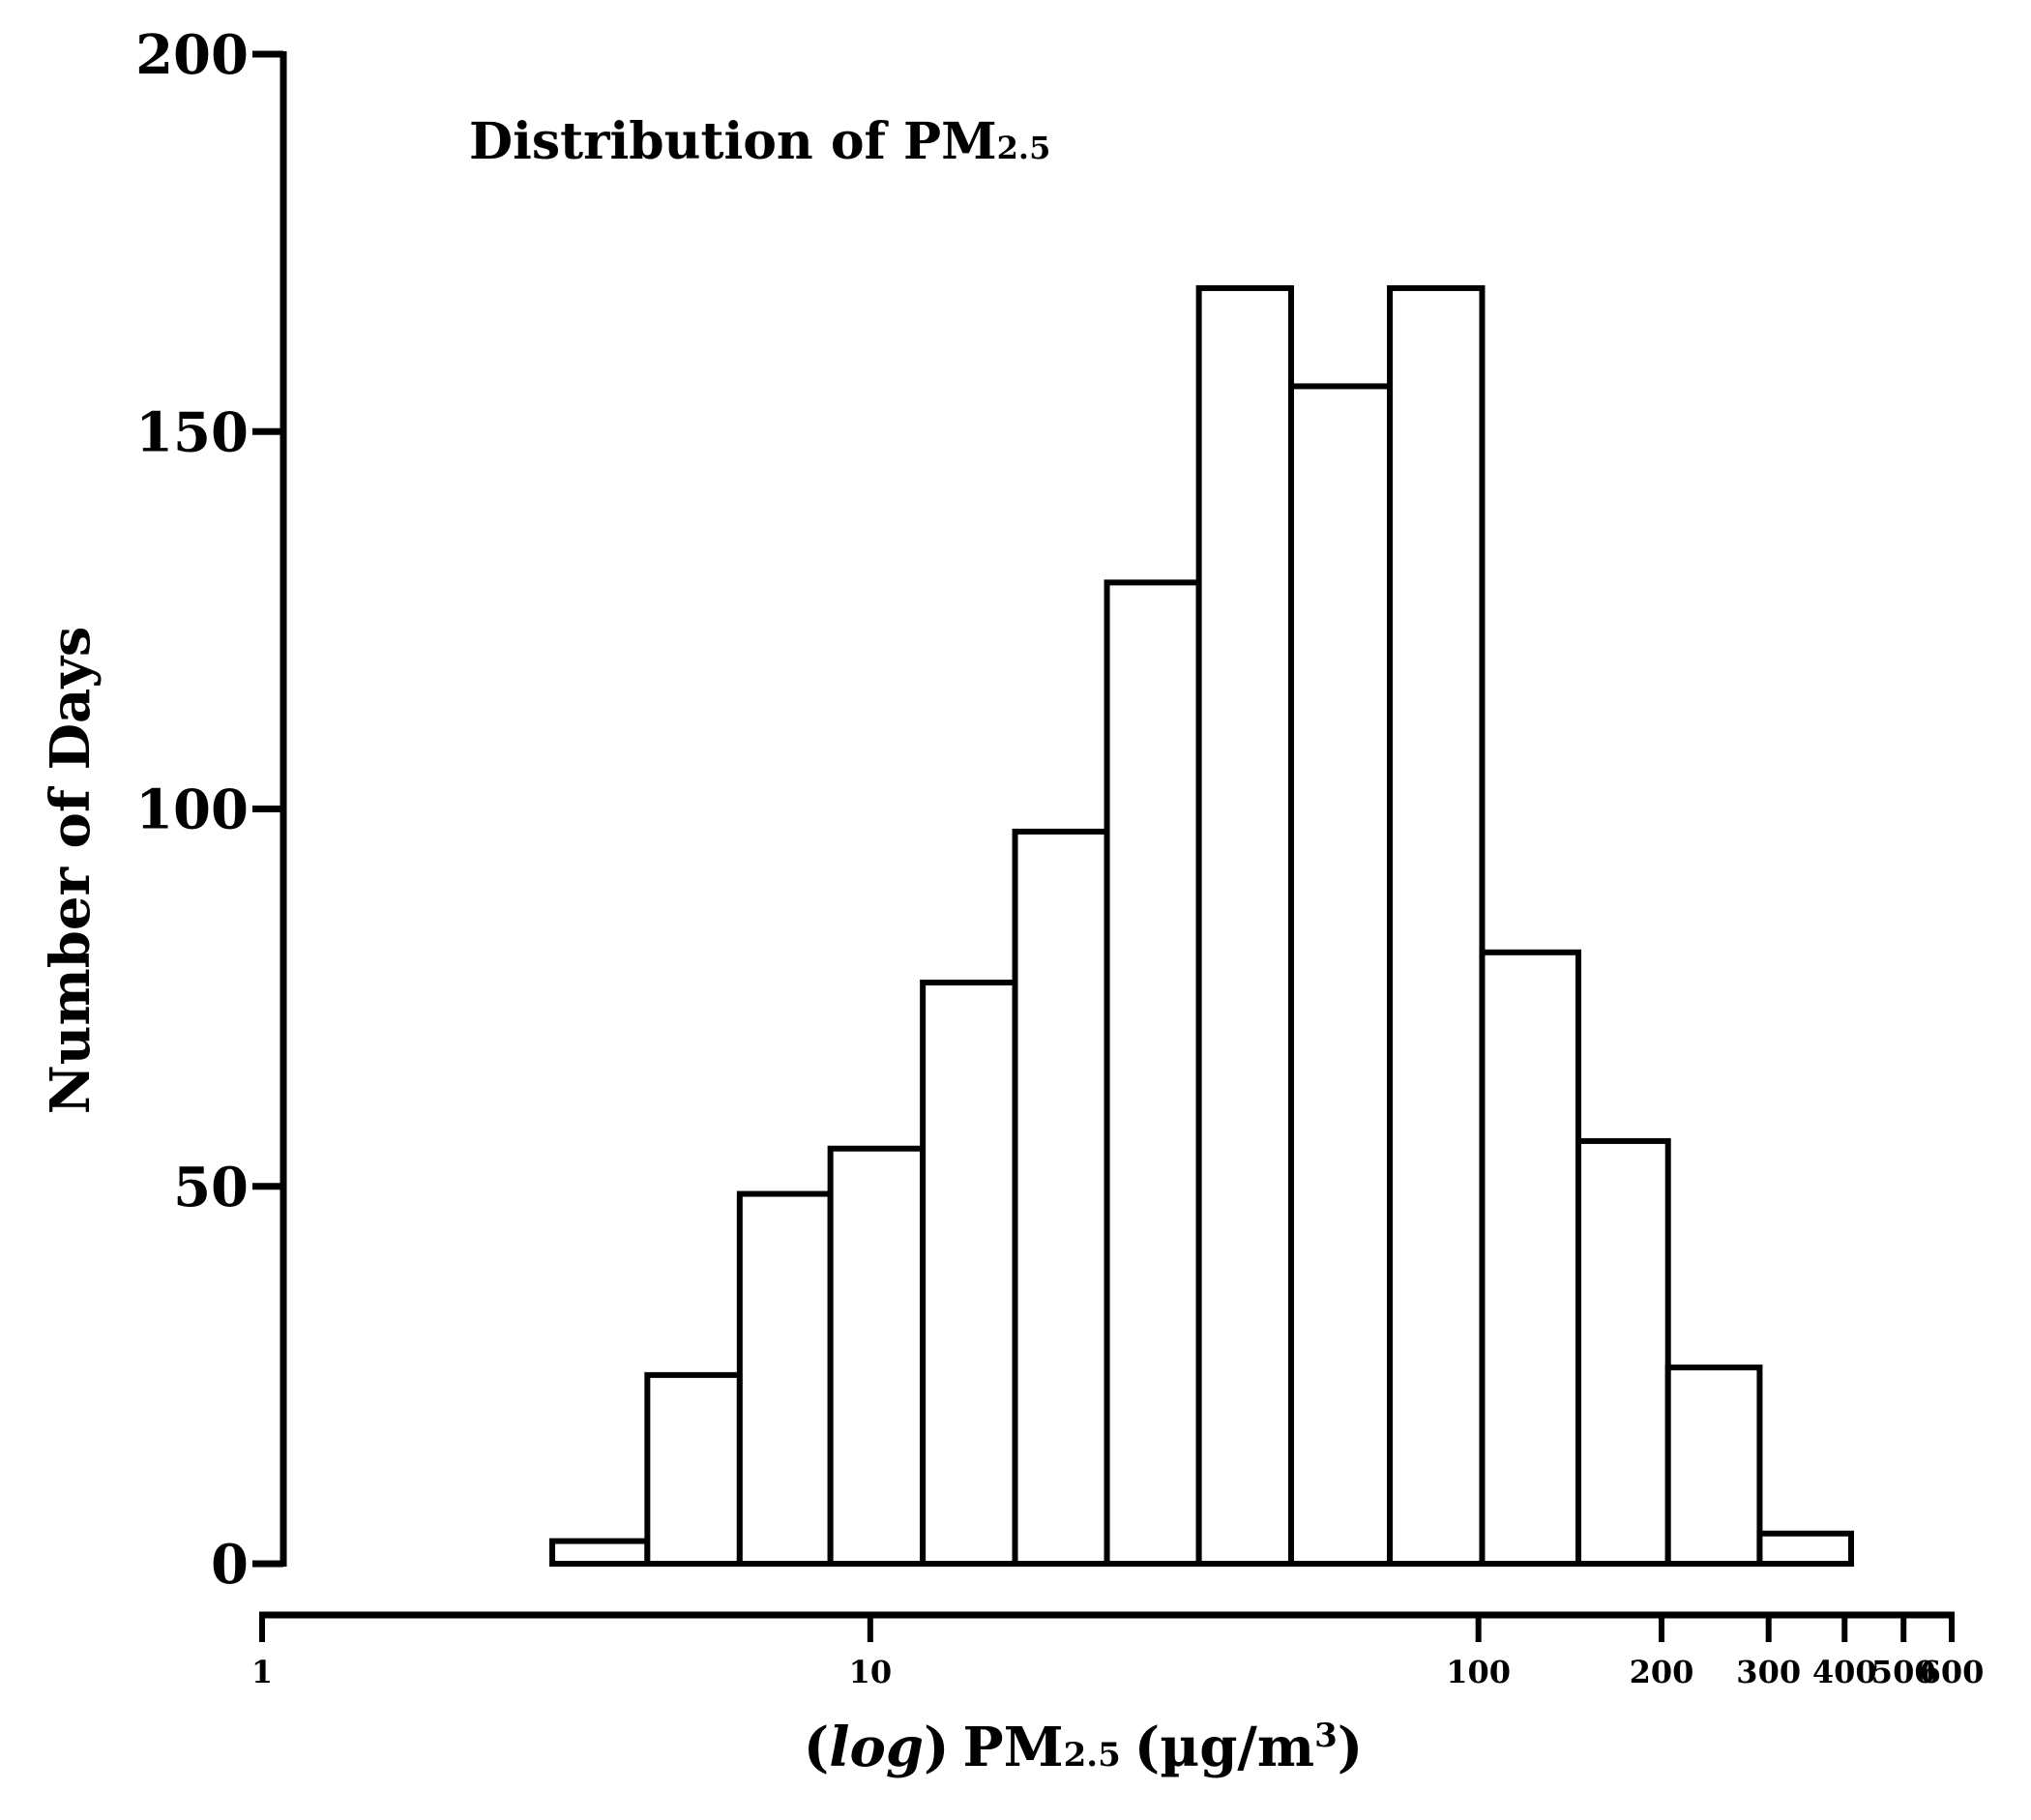  Describe the element at coordinates (876, 1748) in the screenshot. I see `x-axis-label-log: log` at that location.